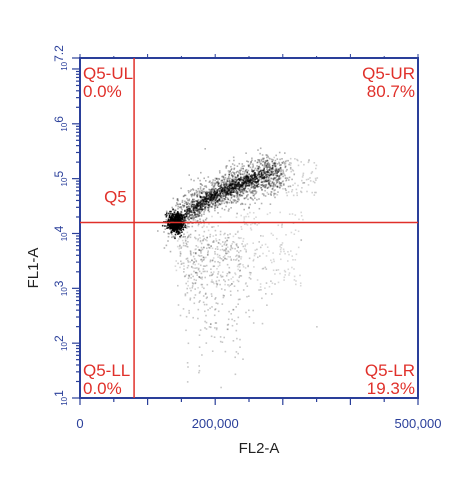 The image size is (476, 480). I want to click on x-tick-label: 200,000, so click(215, 423).